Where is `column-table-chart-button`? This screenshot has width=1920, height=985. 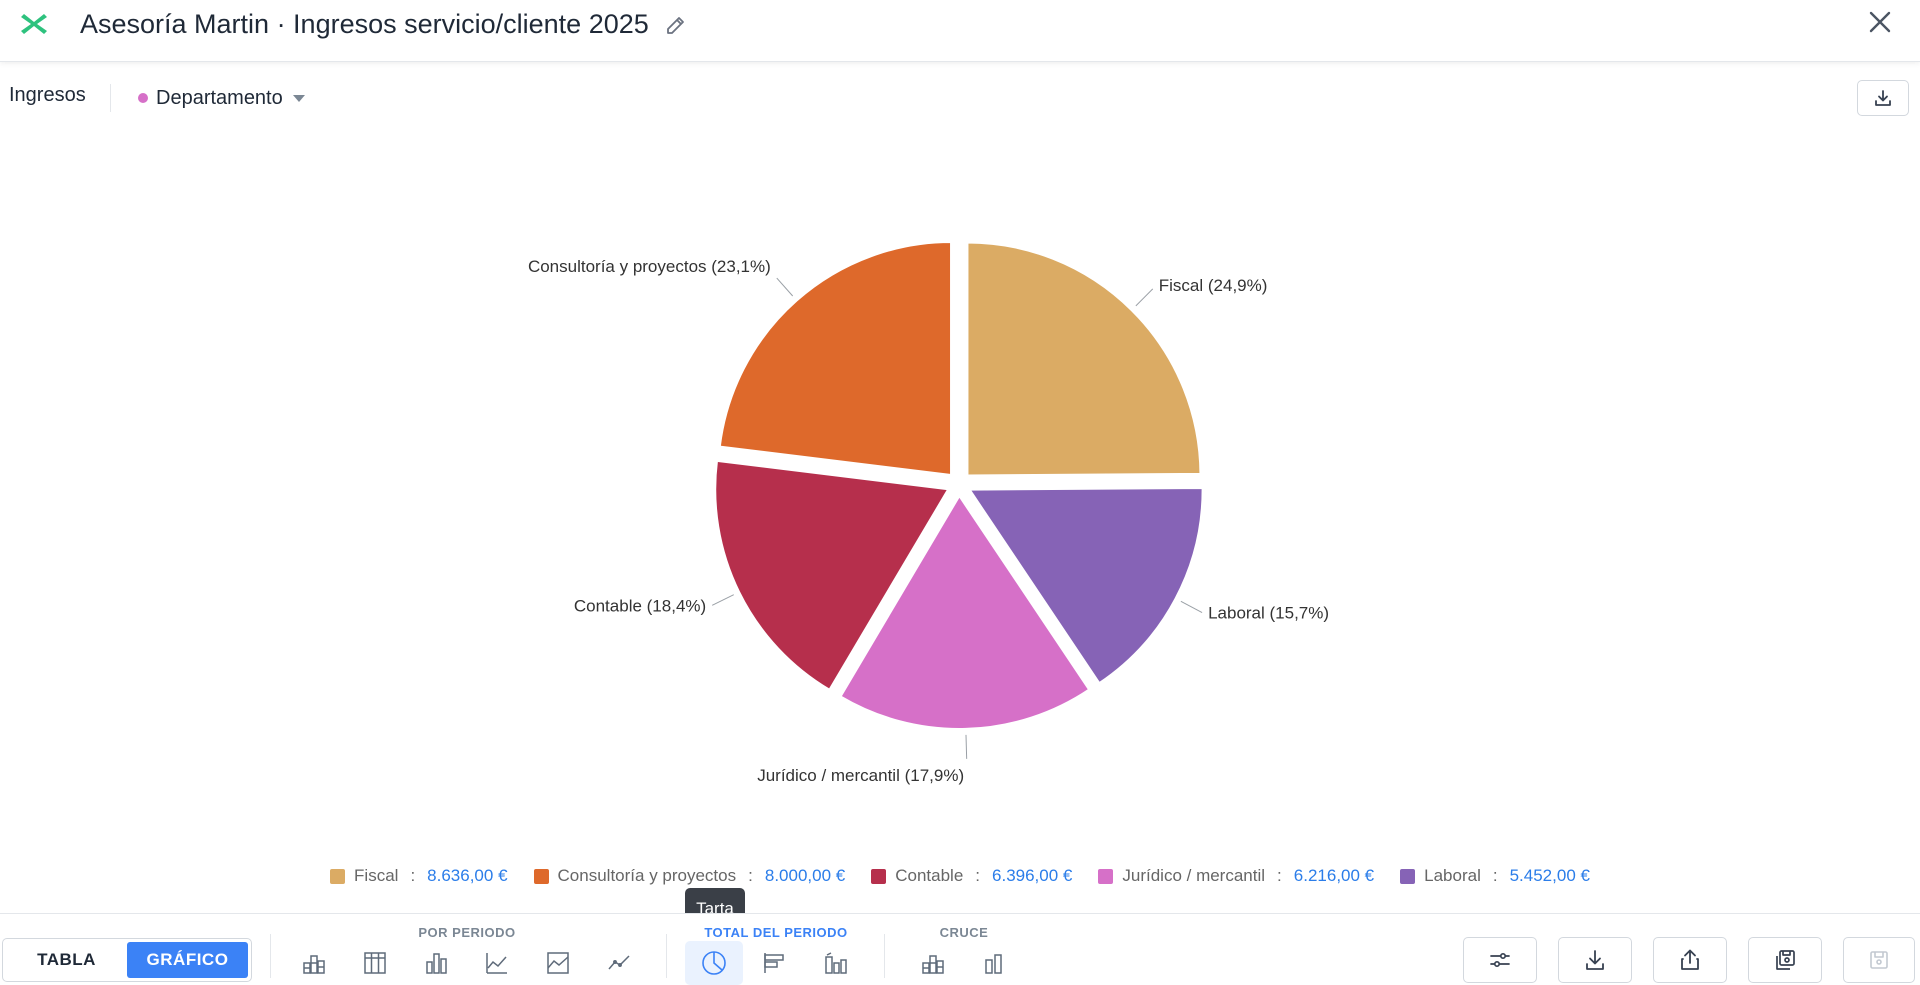 column-table-chart-button is located at coordinates (375, 963).